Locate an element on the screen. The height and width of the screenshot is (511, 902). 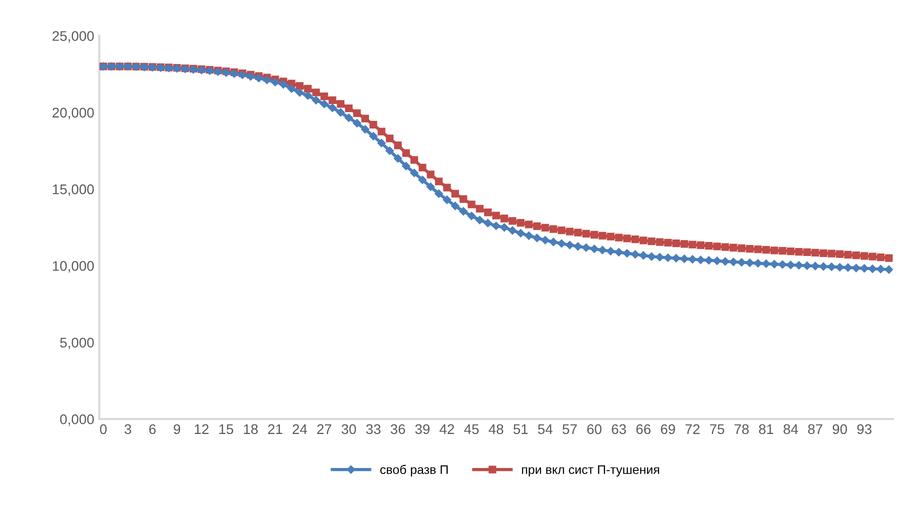
x-tick-label: 45 is located at coordinates (471, 429).